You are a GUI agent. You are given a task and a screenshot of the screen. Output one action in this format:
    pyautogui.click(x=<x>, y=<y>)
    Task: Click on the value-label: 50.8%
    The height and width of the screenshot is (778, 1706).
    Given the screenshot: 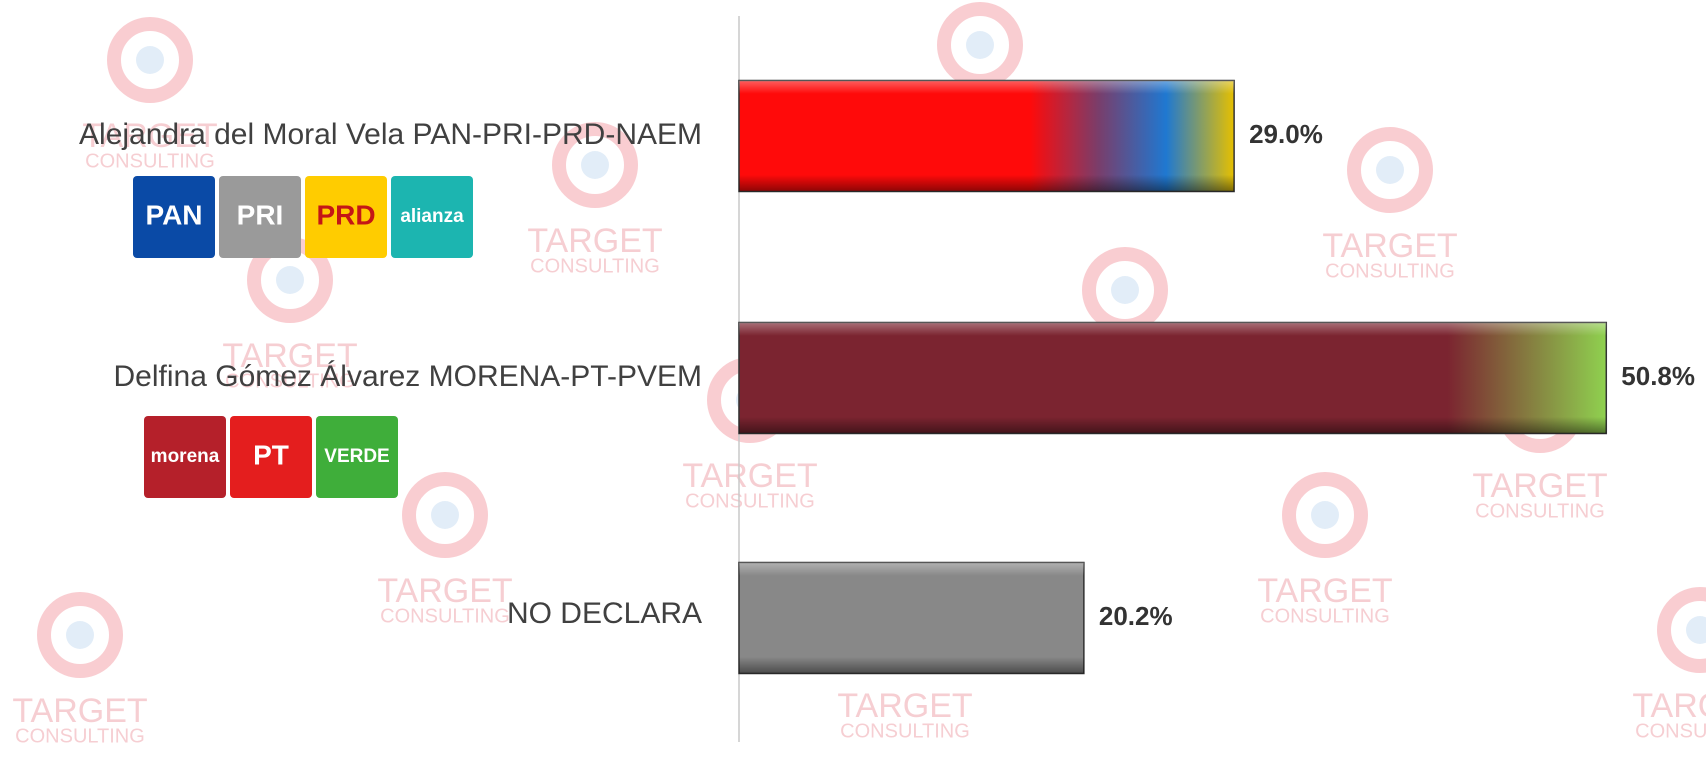 What is the action you would take?
    pyautogui.click(x=1658, y=376)
    